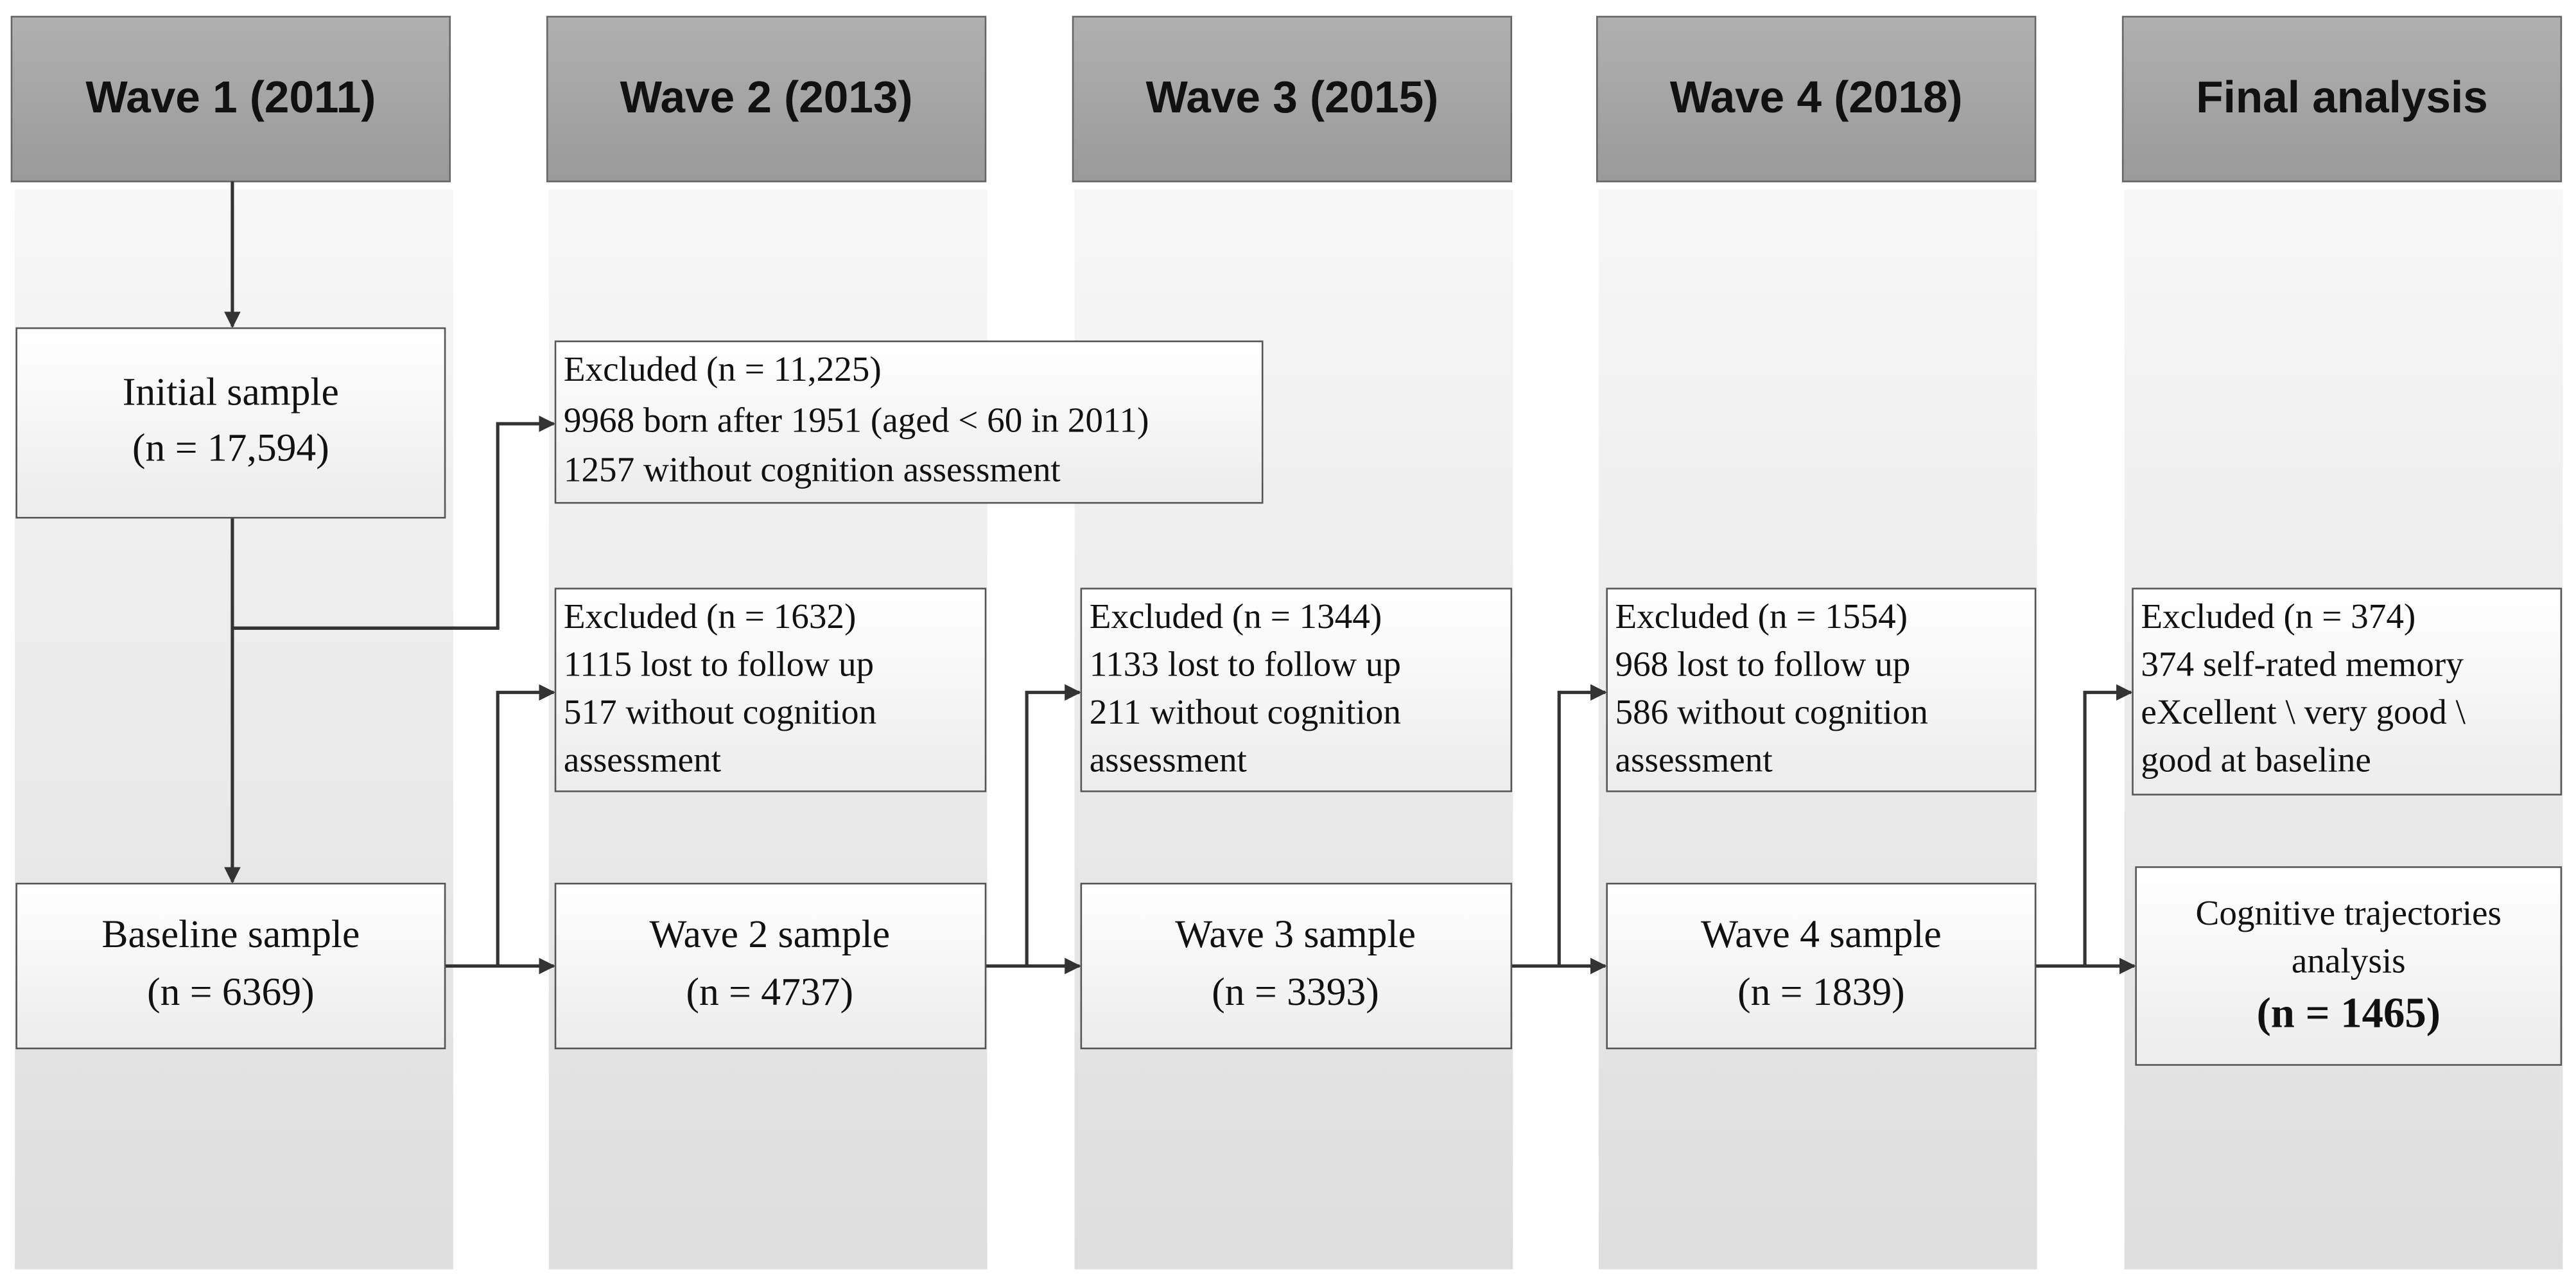 The width and height of the screenshot is (2576, 1281). I want to click on box-text: (n = 6369), so click(231, 992).